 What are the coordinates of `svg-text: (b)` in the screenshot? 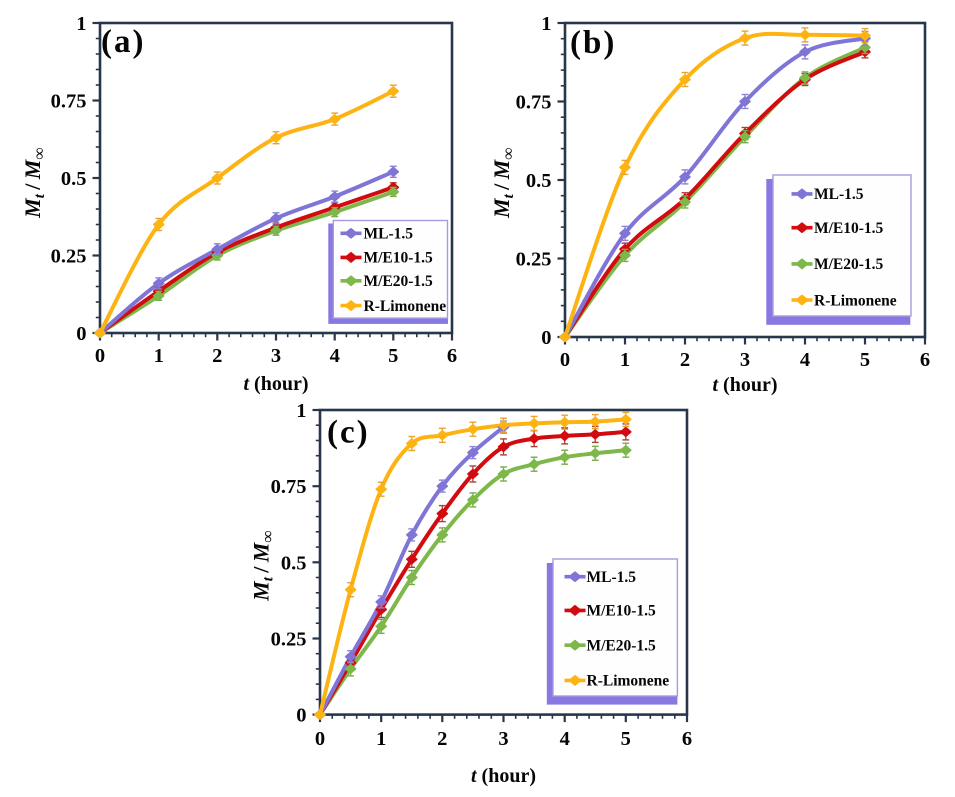 It's located at (593, 43).